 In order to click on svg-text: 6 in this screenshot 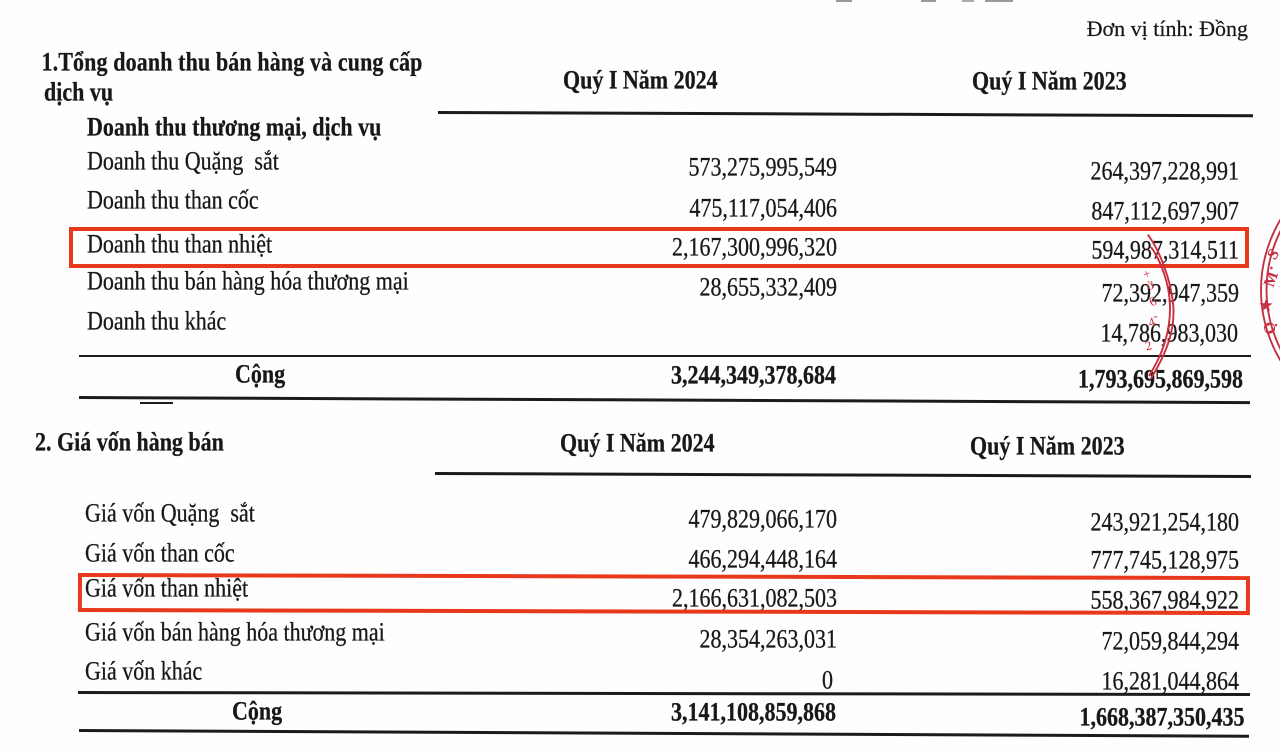, I will do `click(1153, 301)`.